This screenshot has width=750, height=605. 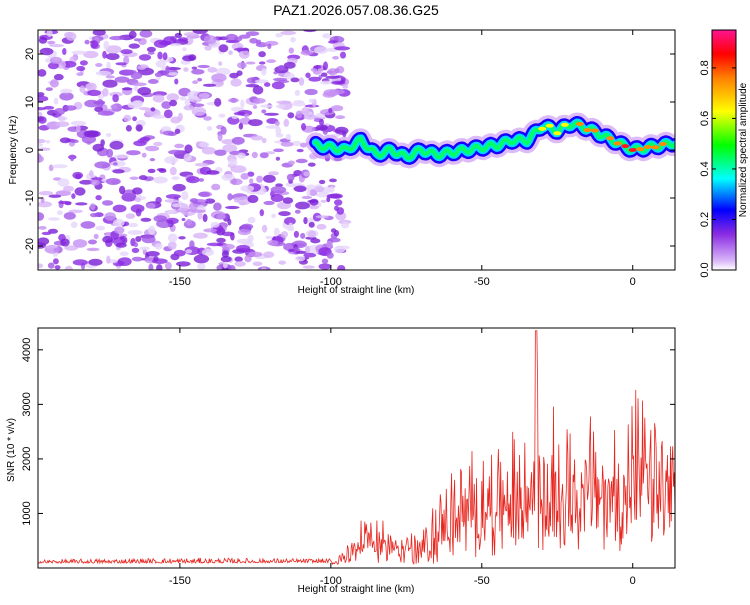 What do you see at coordinates (30, 102) in the screenshot?
I see `y-tick-label: 10` at bounding box center [30, 102].